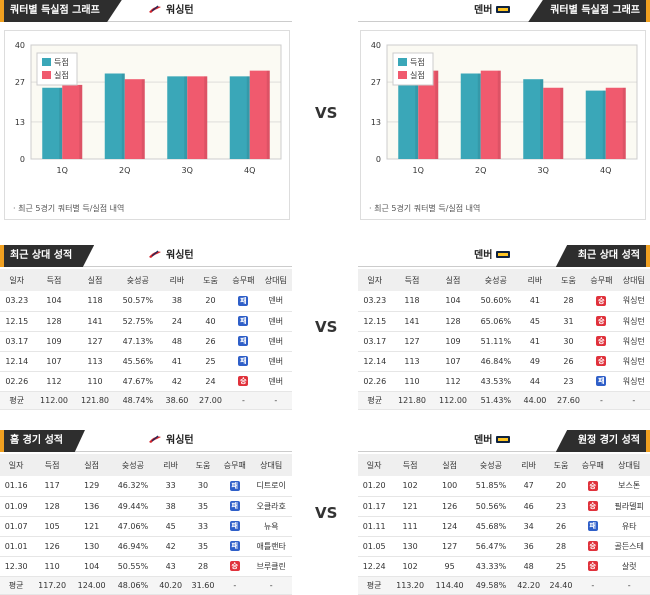 The height and width of the screenshot is (595, 650). I want to click on y-tick-label: 40, so click(20, 45).